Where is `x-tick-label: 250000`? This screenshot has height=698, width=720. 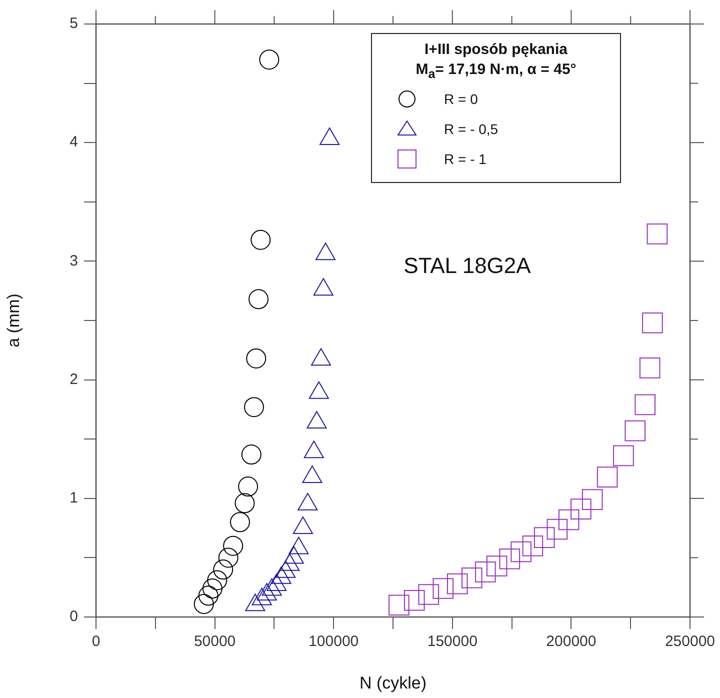 x-tick-label: 250000 is located at coordinates (690, 641).